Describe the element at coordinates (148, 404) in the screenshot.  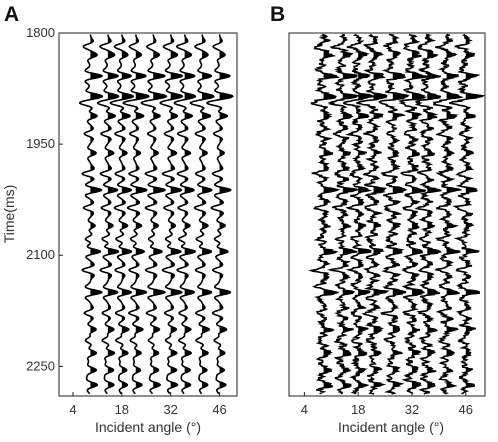
I see `panel-a-x-ticks: 4 18 32 46` at that location.